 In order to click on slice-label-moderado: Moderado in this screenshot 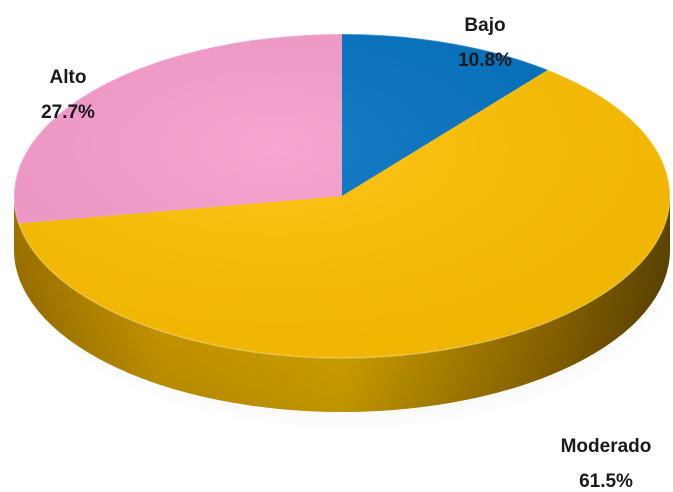, I will do `click(606, 446)`.